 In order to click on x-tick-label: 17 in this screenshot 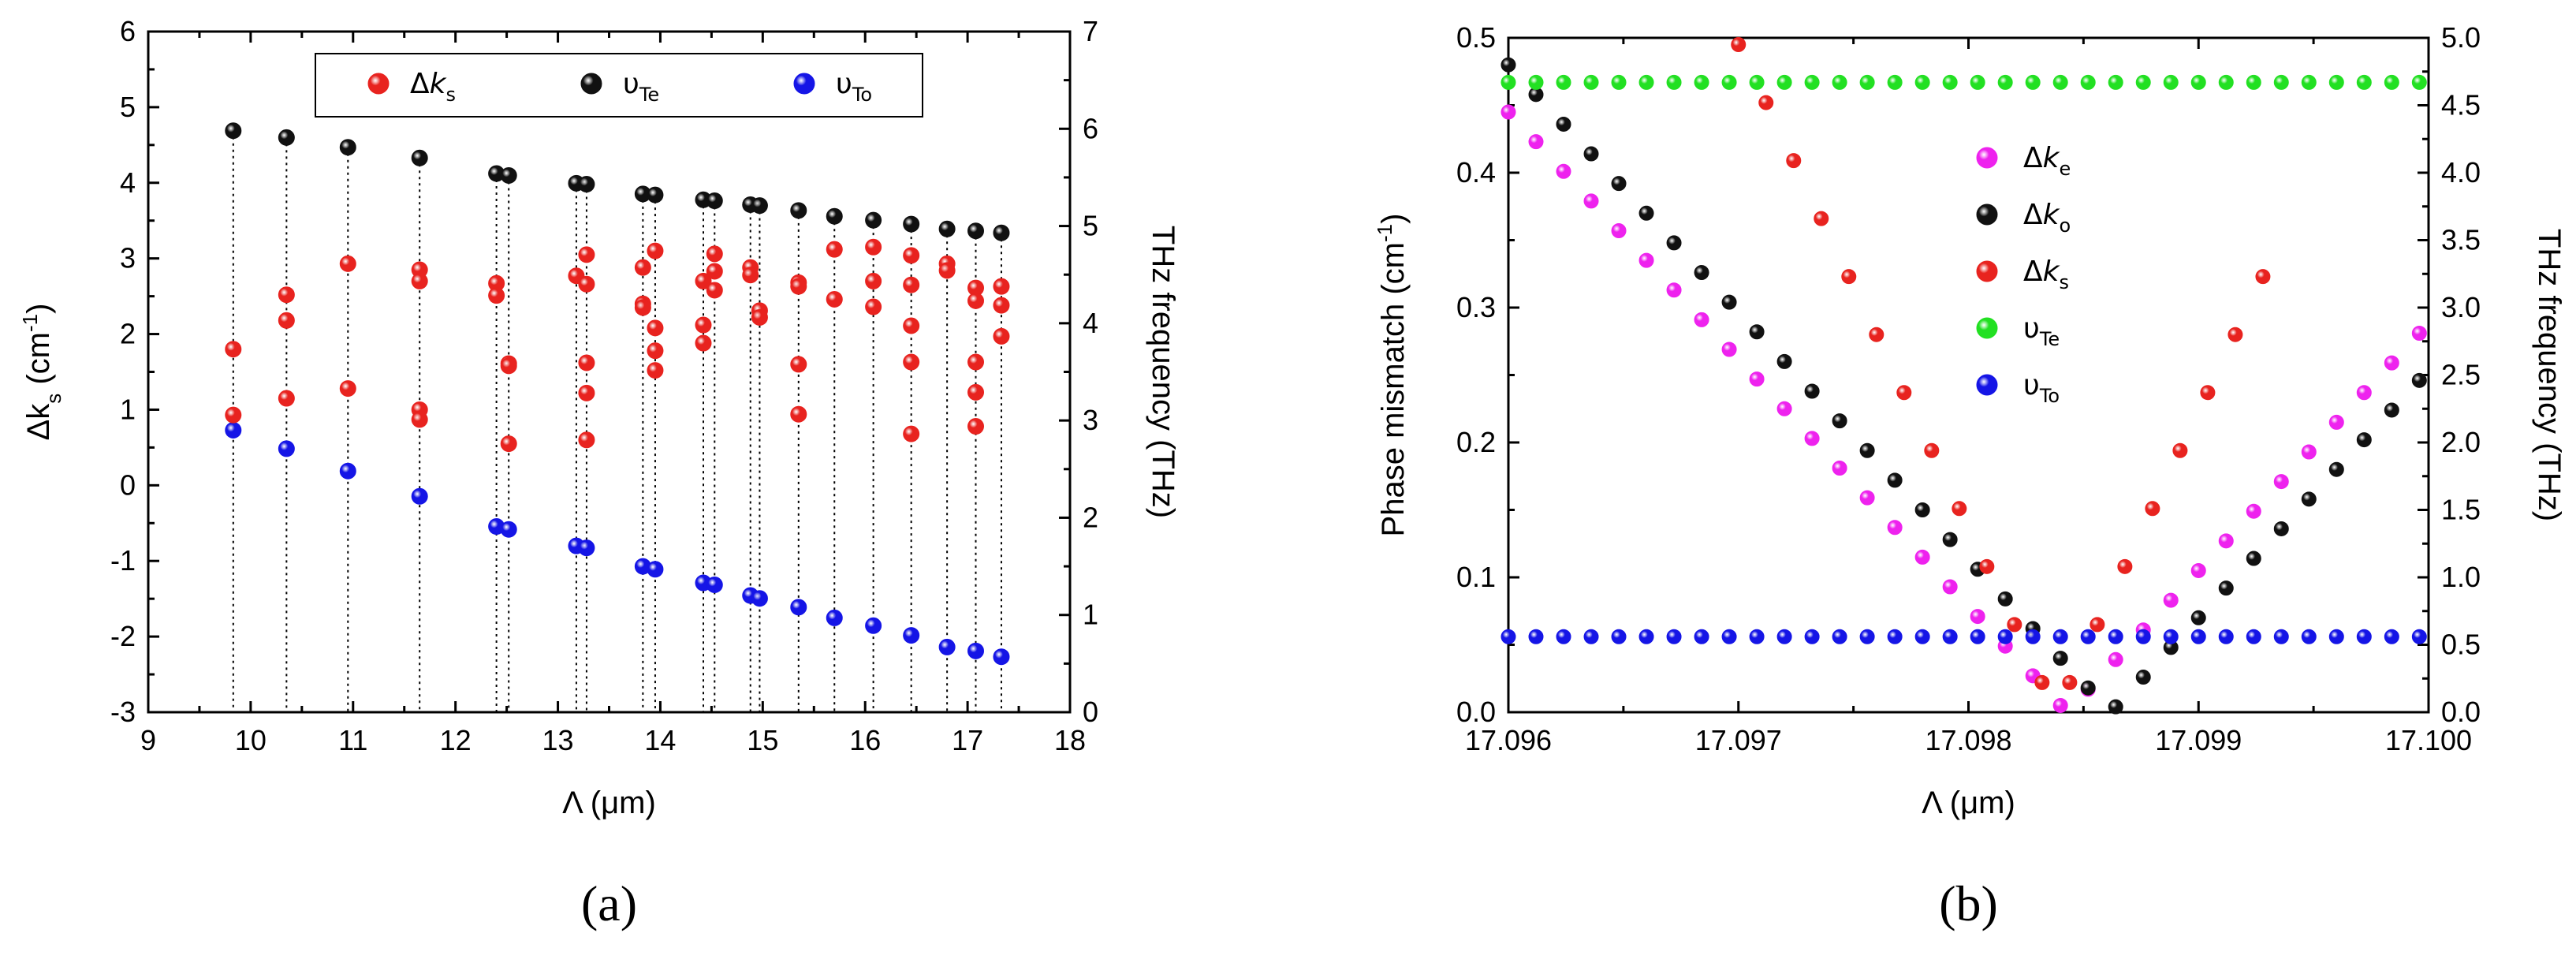, I will do `click(967, 740)`.